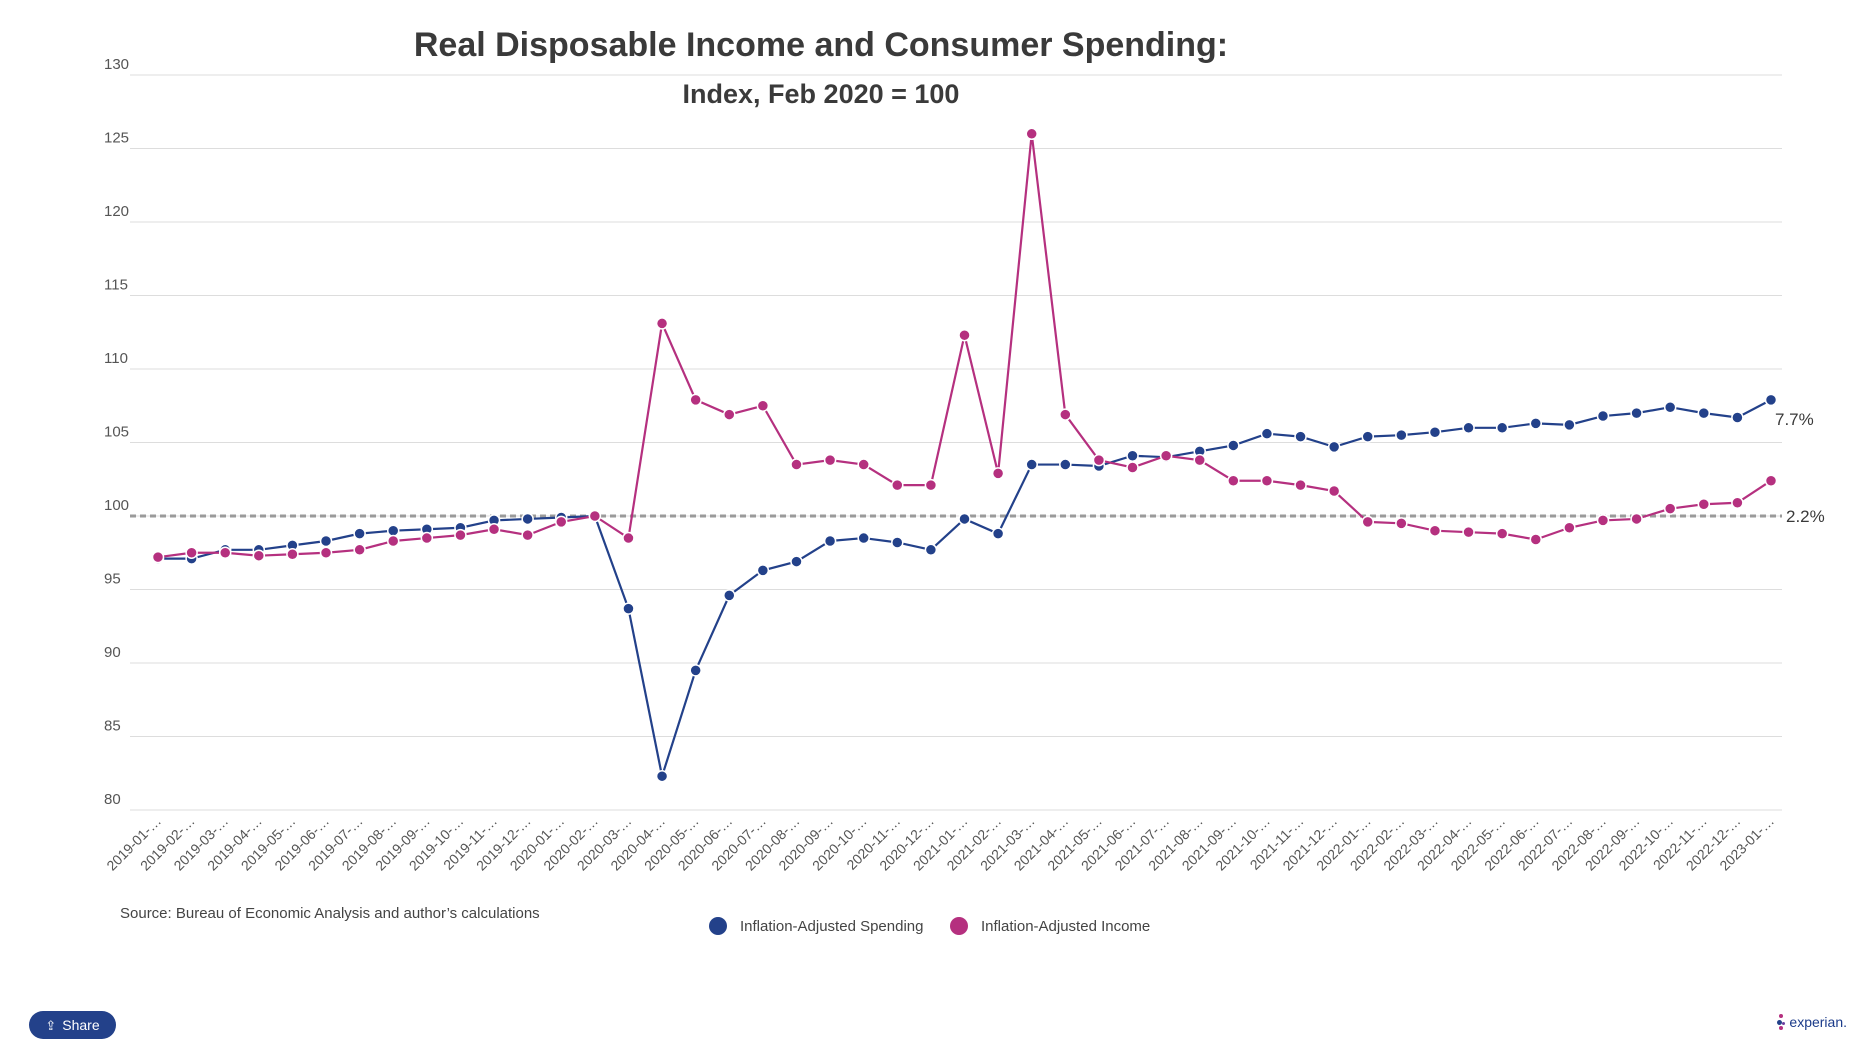 The image size is (1861, 1052). Describe the element at coordinates (1805, 516) in the screenshot. I see `end-label-1: 2.2%` at that location.